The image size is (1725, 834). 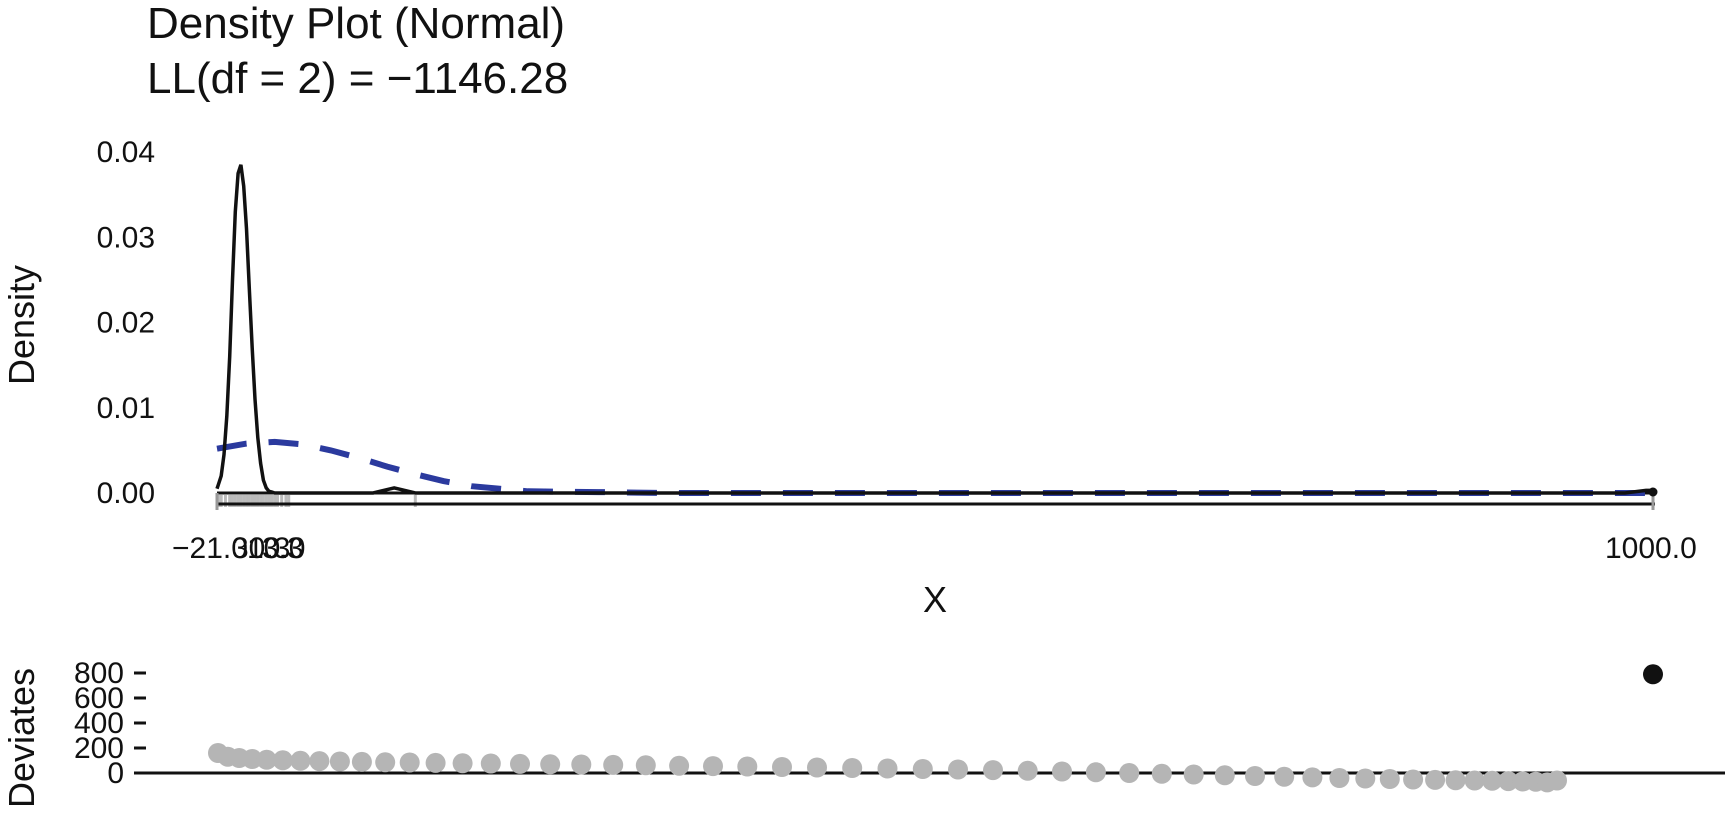 What do you see at coordinates (1651, 548) in the screenshot?
I see `x-tick-label-max: 1000.0` at bounding box center [1651, 548].